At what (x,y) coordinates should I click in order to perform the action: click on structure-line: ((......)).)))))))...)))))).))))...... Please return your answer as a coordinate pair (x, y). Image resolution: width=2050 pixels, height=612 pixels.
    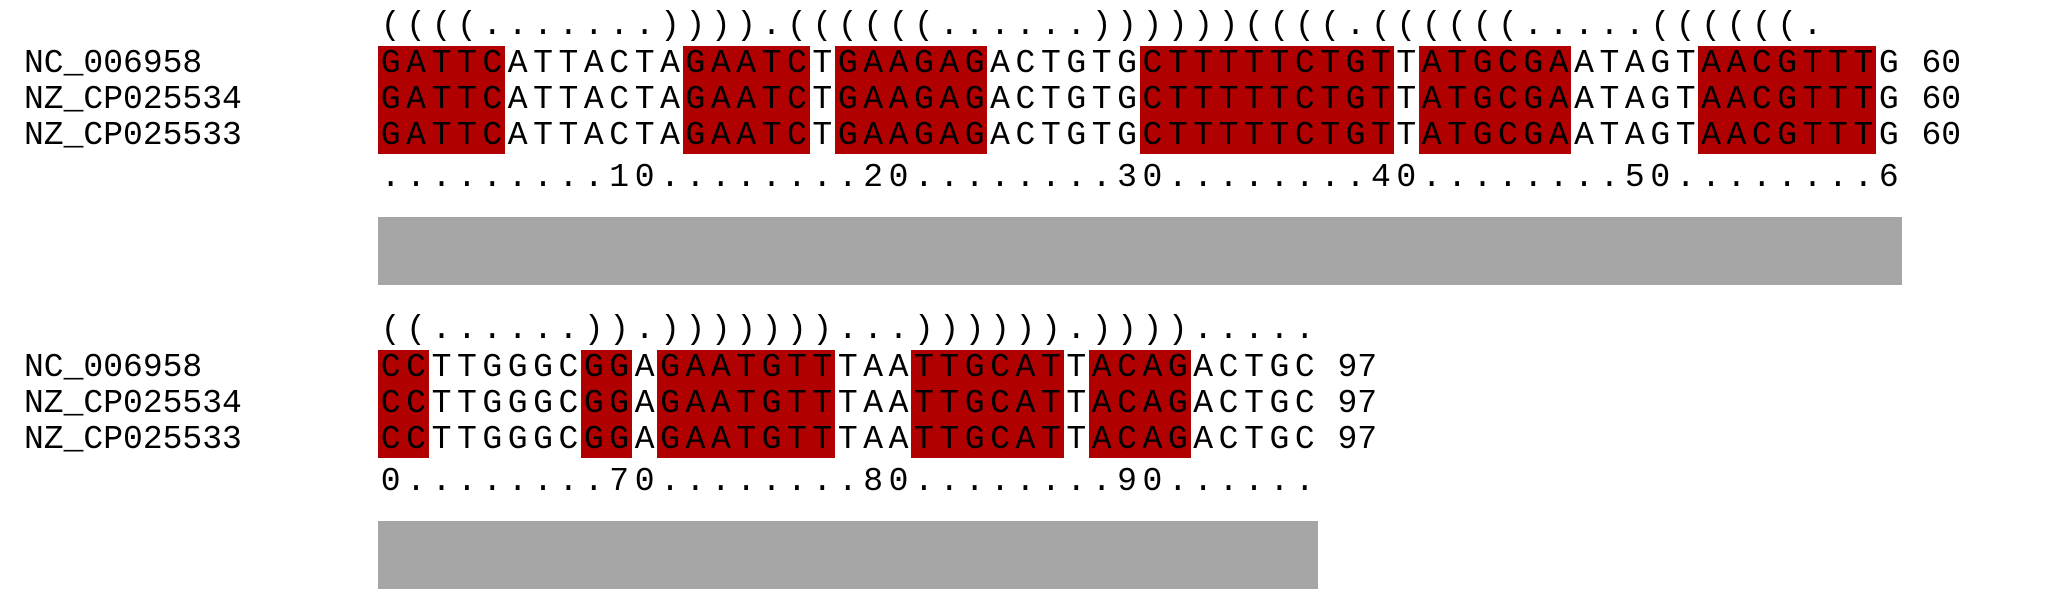
    Looking at the image, I should click on (847, 329).